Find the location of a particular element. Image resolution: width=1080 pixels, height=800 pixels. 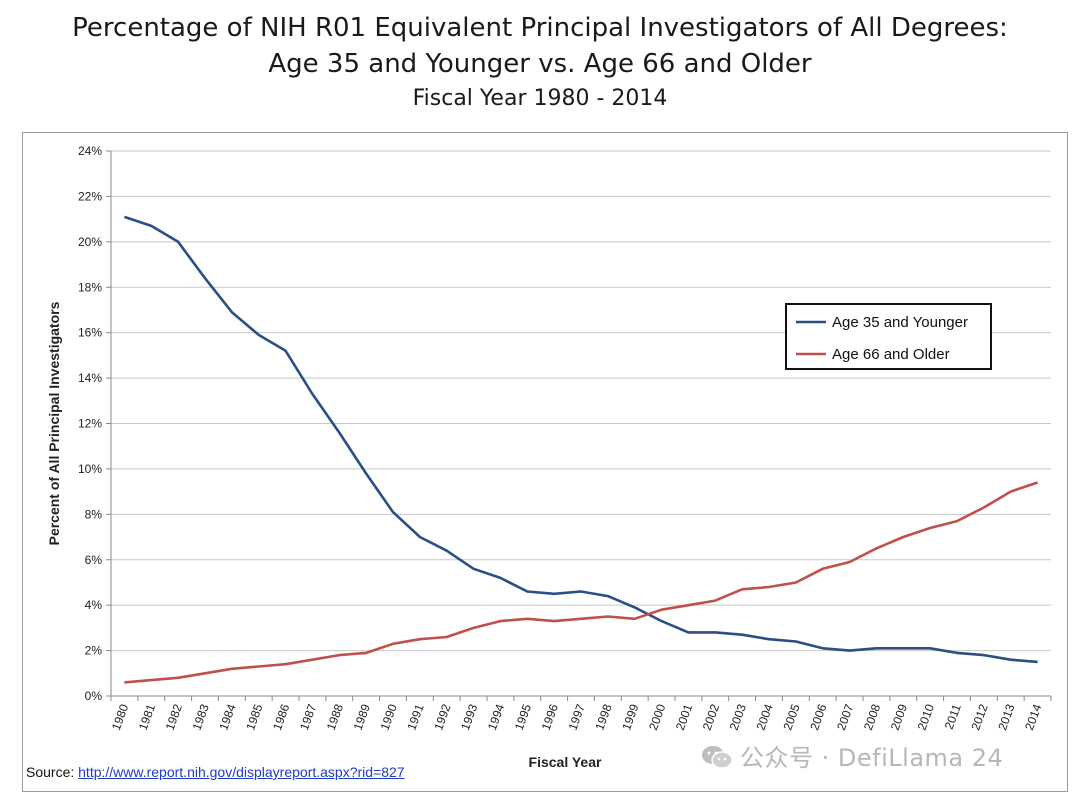

y-tick-label: 4% is located at coordinates (94, 605).